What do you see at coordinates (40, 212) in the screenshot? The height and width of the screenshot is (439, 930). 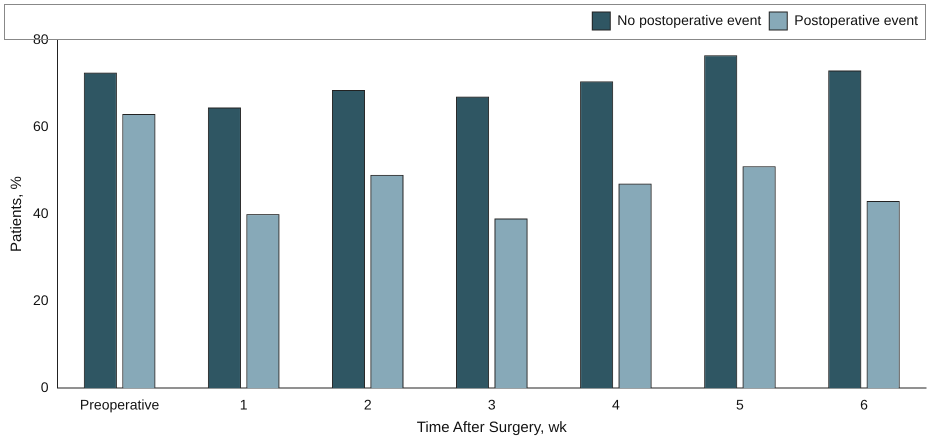 I see `y-tick-label: 40` at bounding box center [40, 212].